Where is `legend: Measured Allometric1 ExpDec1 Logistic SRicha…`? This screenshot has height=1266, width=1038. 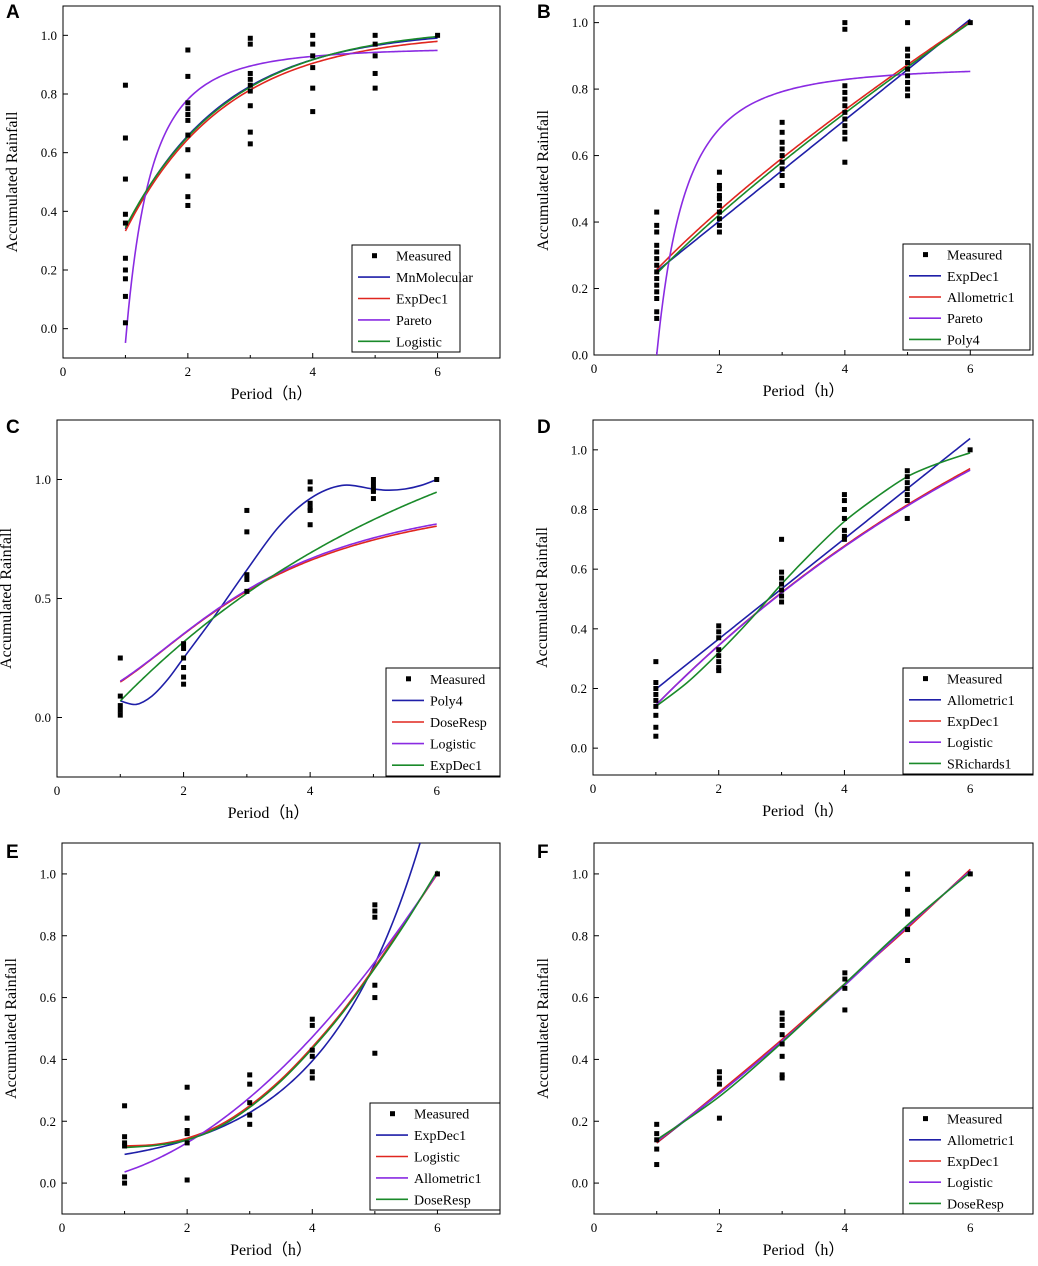
legend: Measured Allometric1 ExpDec1 Logistic SRicha… is located at coordinates (968, 721).